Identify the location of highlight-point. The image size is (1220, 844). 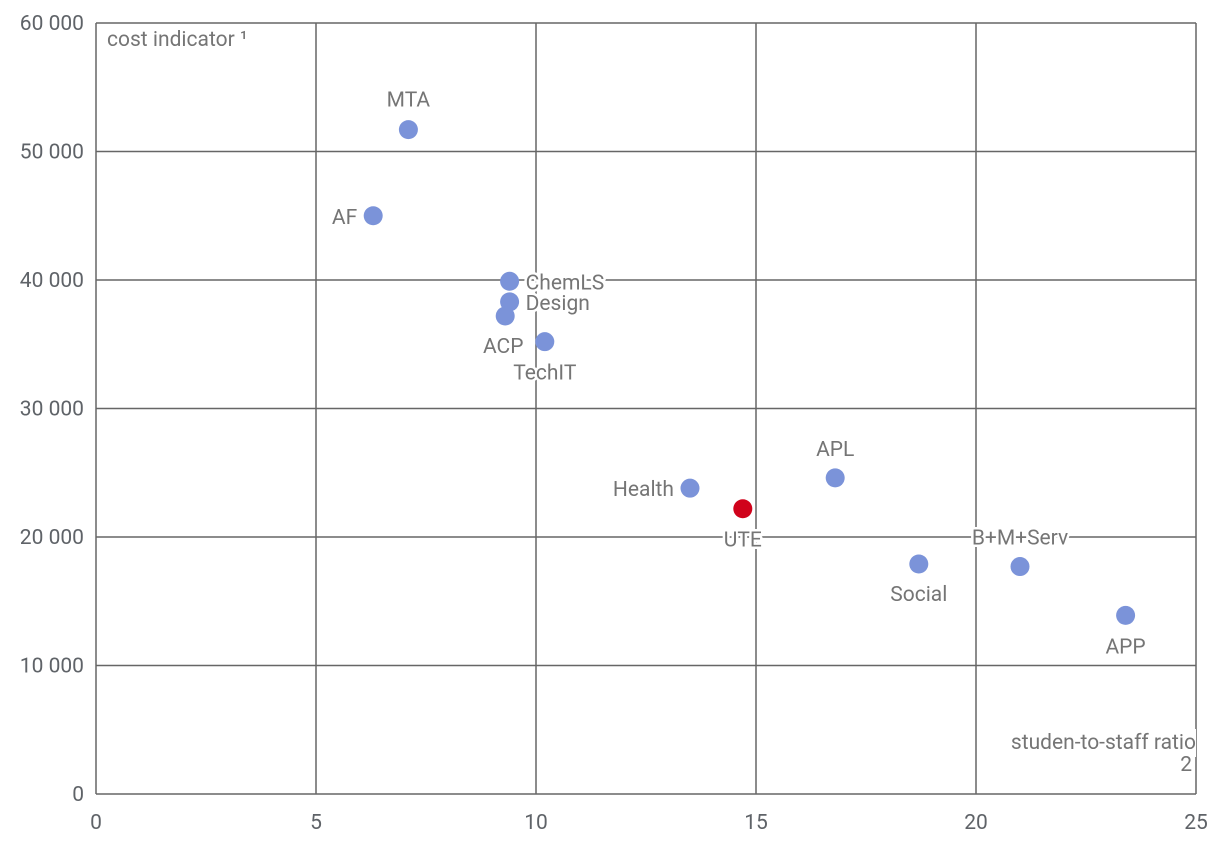
(743, 509).